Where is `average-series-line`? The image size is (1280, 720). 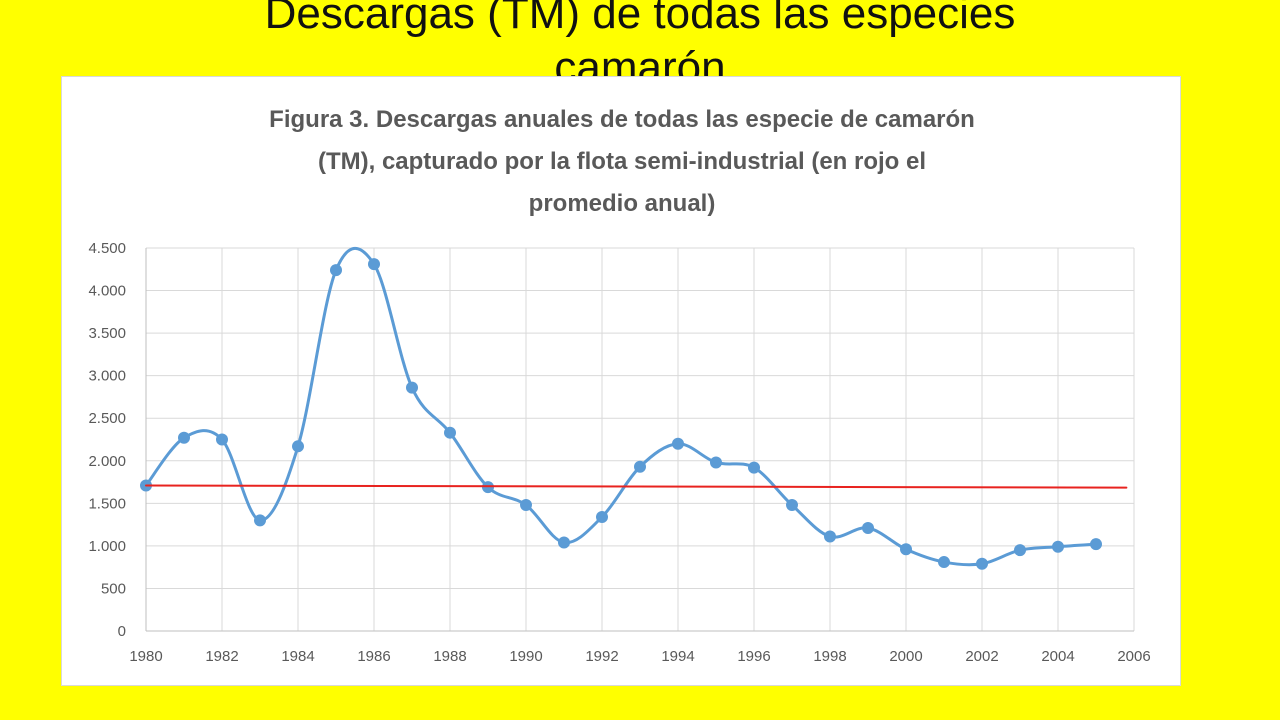
average-series-line is located at coordinates (636, 486).